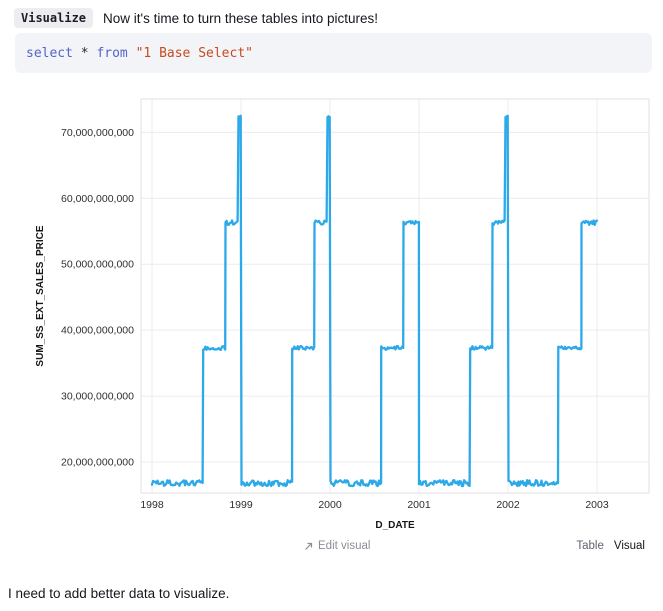 Image resolution: width=663 pixels, height=611 pixels. I want to click on x-axis-title: D_DATE, so click(395, 525).